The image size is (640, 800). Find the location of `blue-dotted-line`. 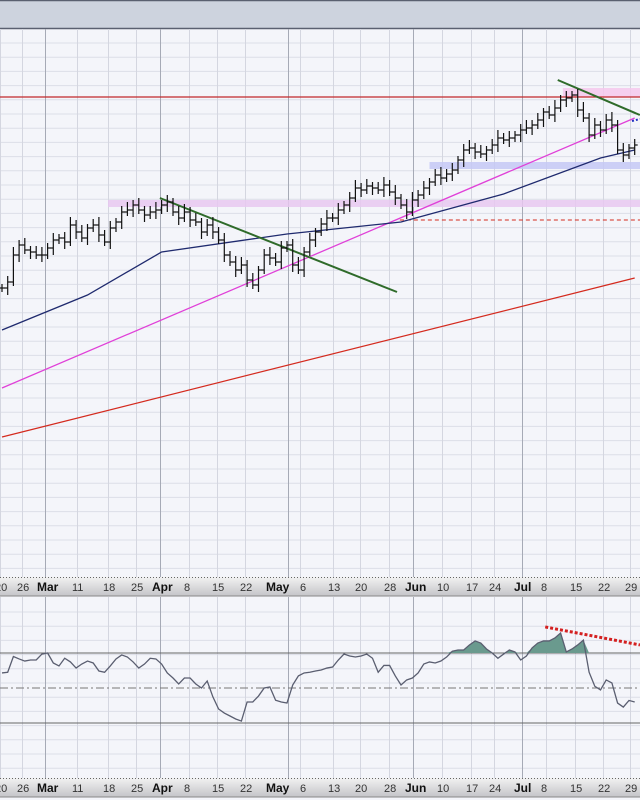

blue-dotted-line is located at coordinates (635, 120).